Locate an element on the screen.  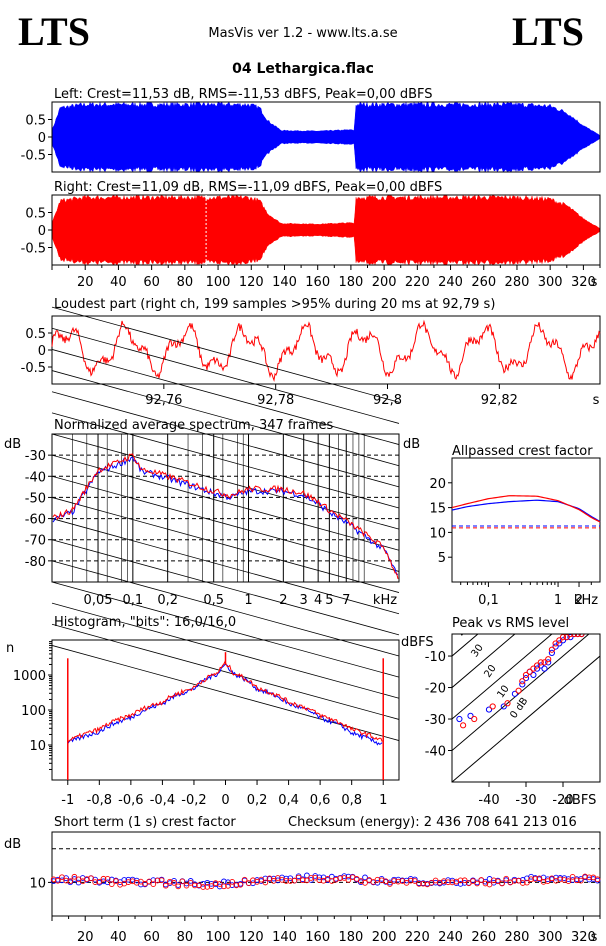
peak_rms-ytick-label: -40 is located at coordinates (435, 752).